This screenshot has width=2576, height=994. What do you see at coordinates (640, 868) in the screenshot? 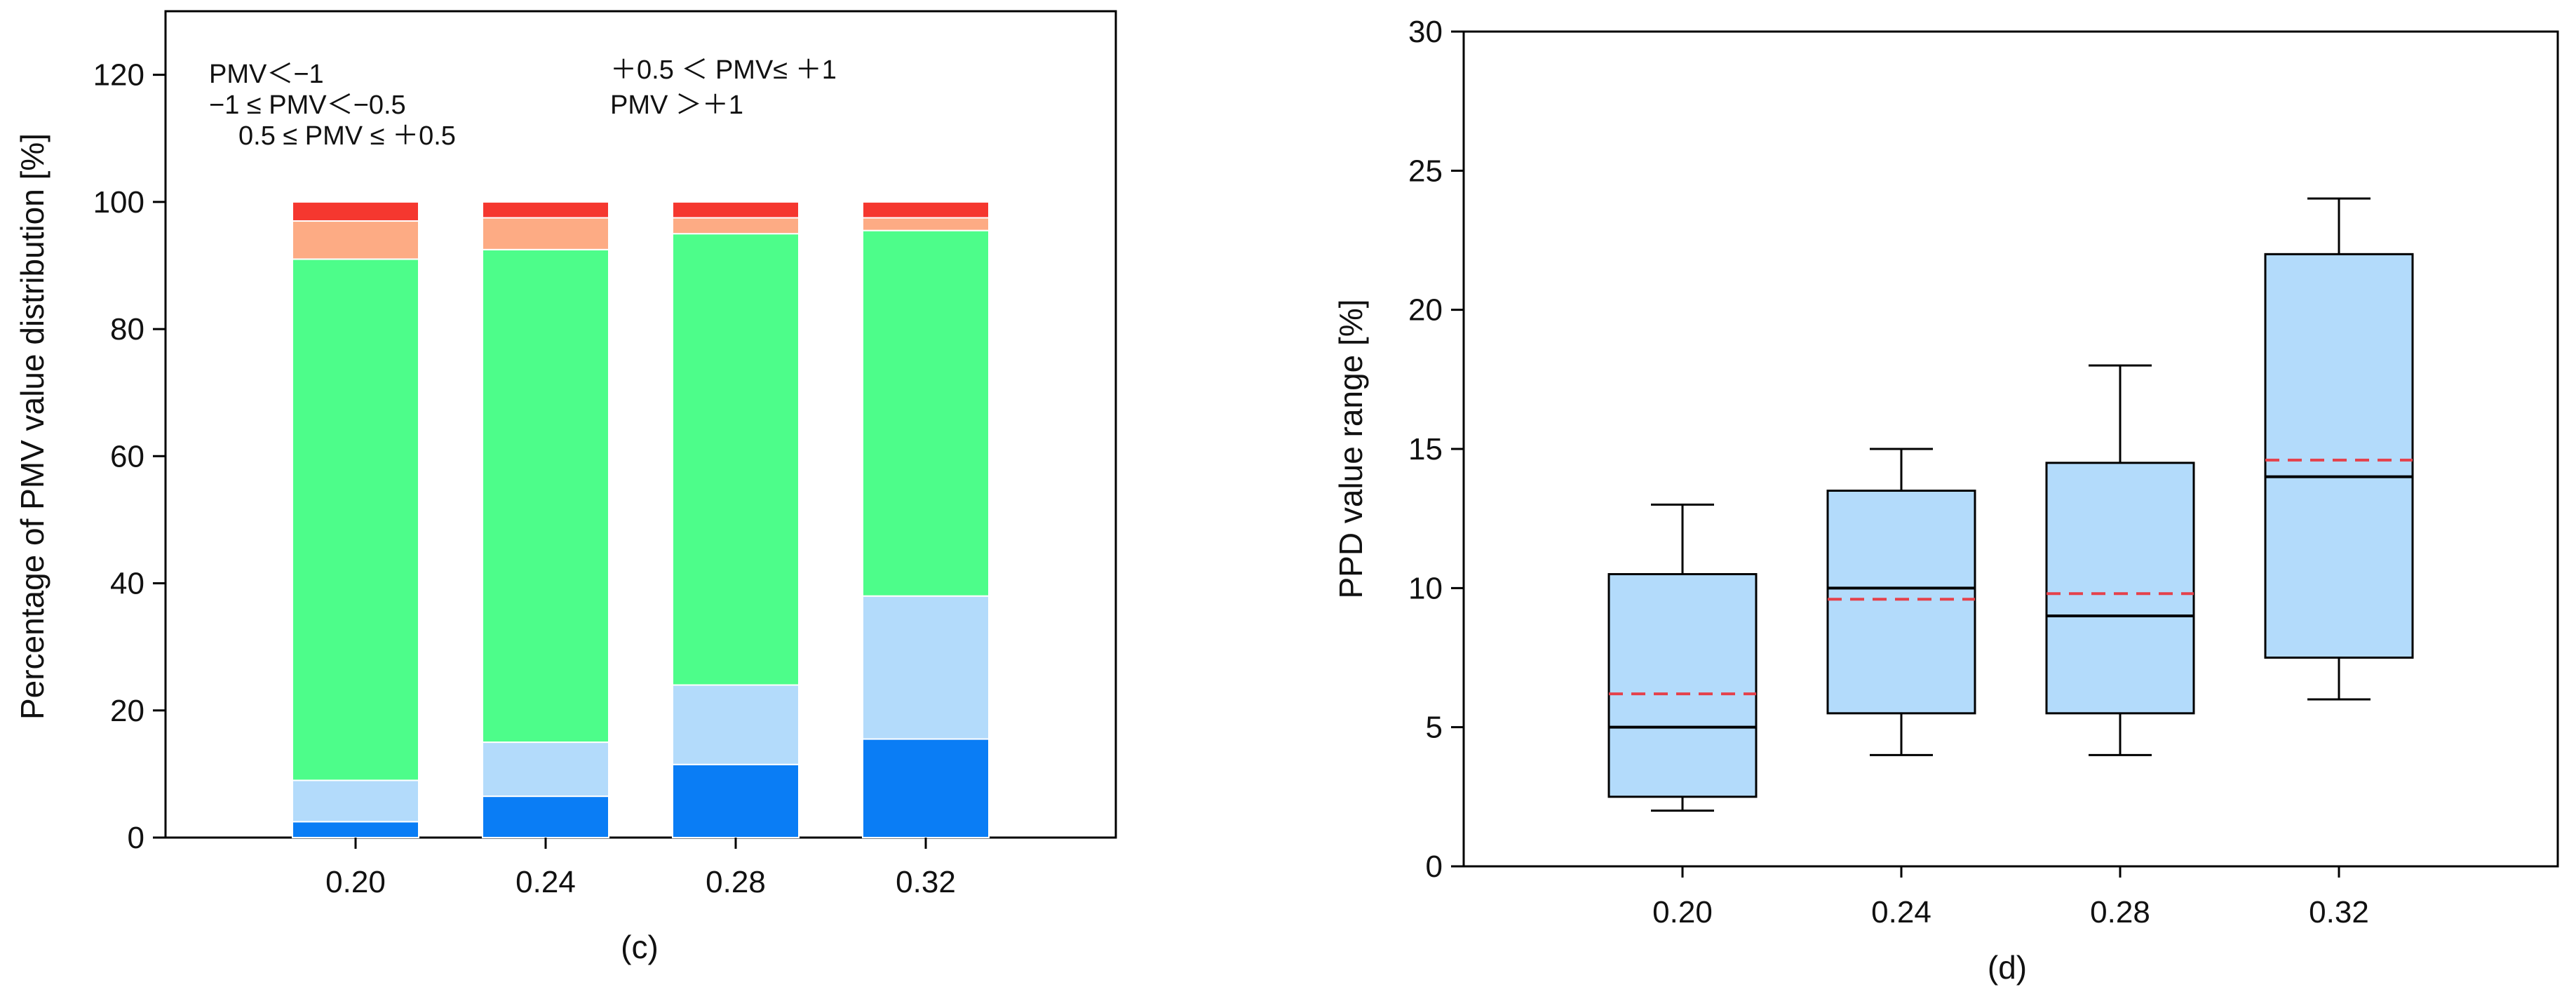
I see `x-axis-c: 0.20 0.24 0.28 0.32` at bounding box center [640, 868].